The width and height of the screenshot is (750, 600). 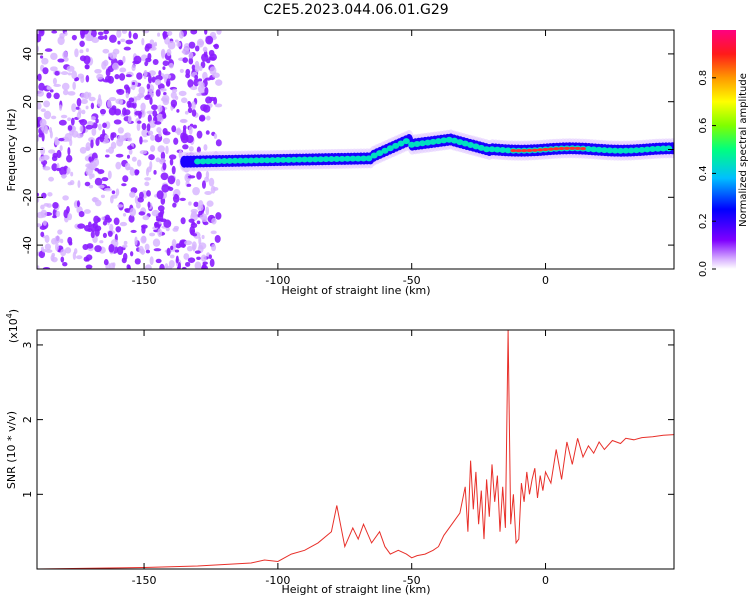 I want to click on snr-scale-label: (x104), so click(x=12, y=326).